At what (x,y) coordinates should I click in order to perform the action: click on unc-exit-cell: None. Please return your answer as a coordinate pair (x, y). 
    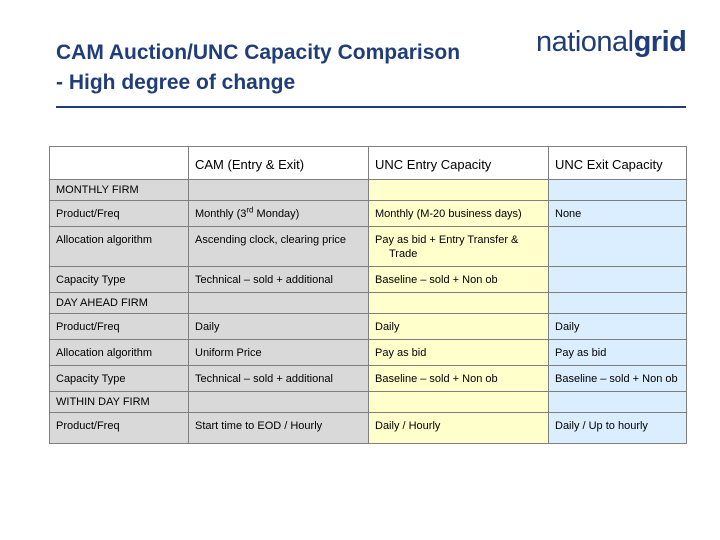
    Looking at the image, I should click on (617, 213).